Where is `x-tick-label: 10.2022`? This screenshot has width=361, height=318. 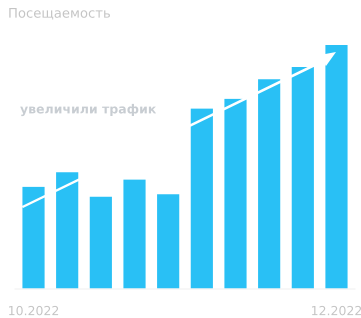
x-tick-label: 10.2022 is located at coordinates (33, 311).